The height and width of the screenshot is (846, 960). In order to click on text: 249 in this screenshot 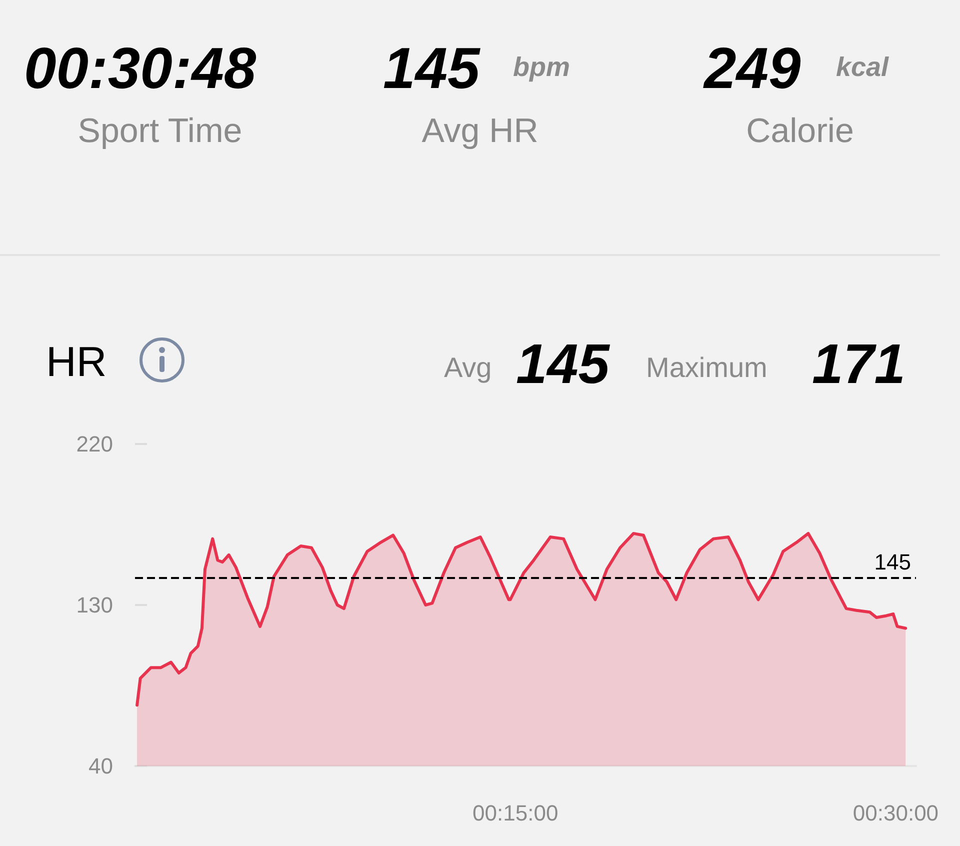, I will do `click(752, 68)`.